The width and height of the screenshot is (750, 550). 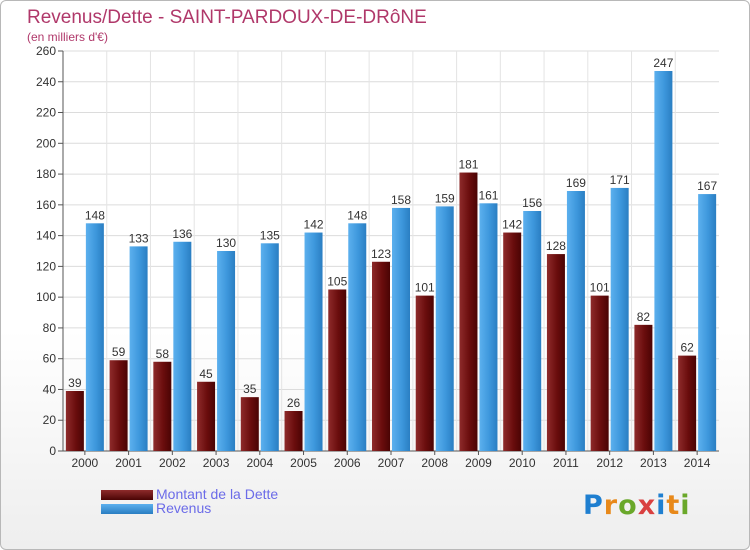 What do you see at coordinates (620, 180) in the screenshot?
I see `data-label-revenus: 171` at bounding box center [620, 180].